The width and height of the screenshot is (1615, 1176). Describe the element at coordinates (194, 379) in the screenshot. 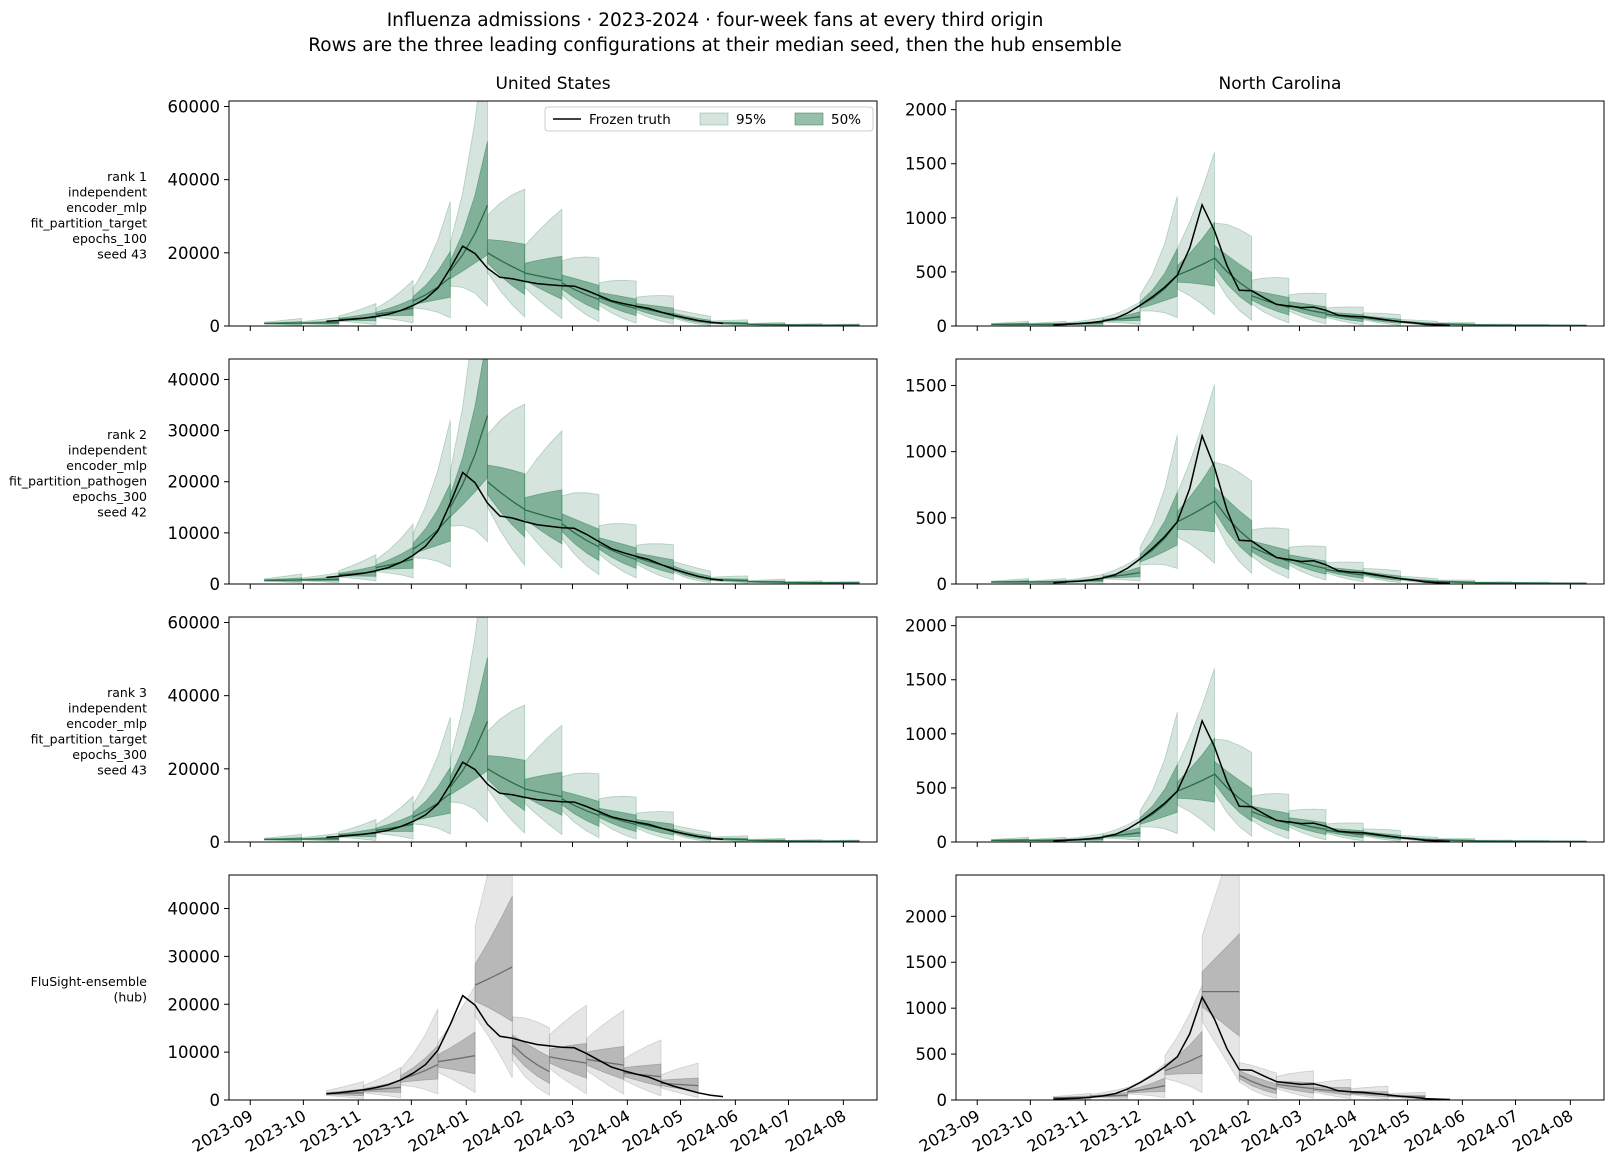

I see `y-tick-label: 40000` at that location.